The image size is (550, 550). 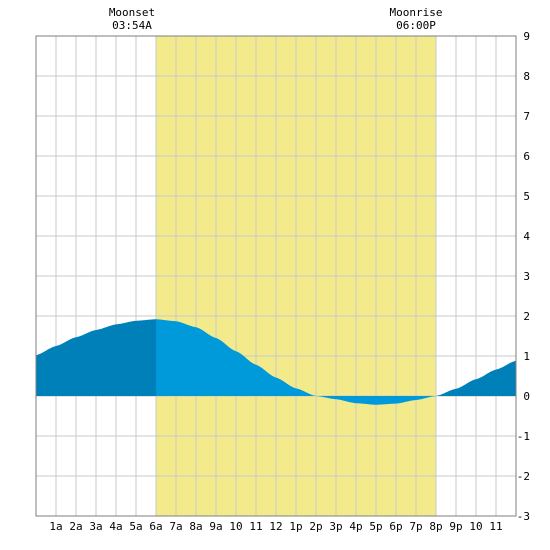 What do you see at coordinates (526, 196) in the screenshot?
I see `y-tick-label: 5` at bounding box center [526, 196].